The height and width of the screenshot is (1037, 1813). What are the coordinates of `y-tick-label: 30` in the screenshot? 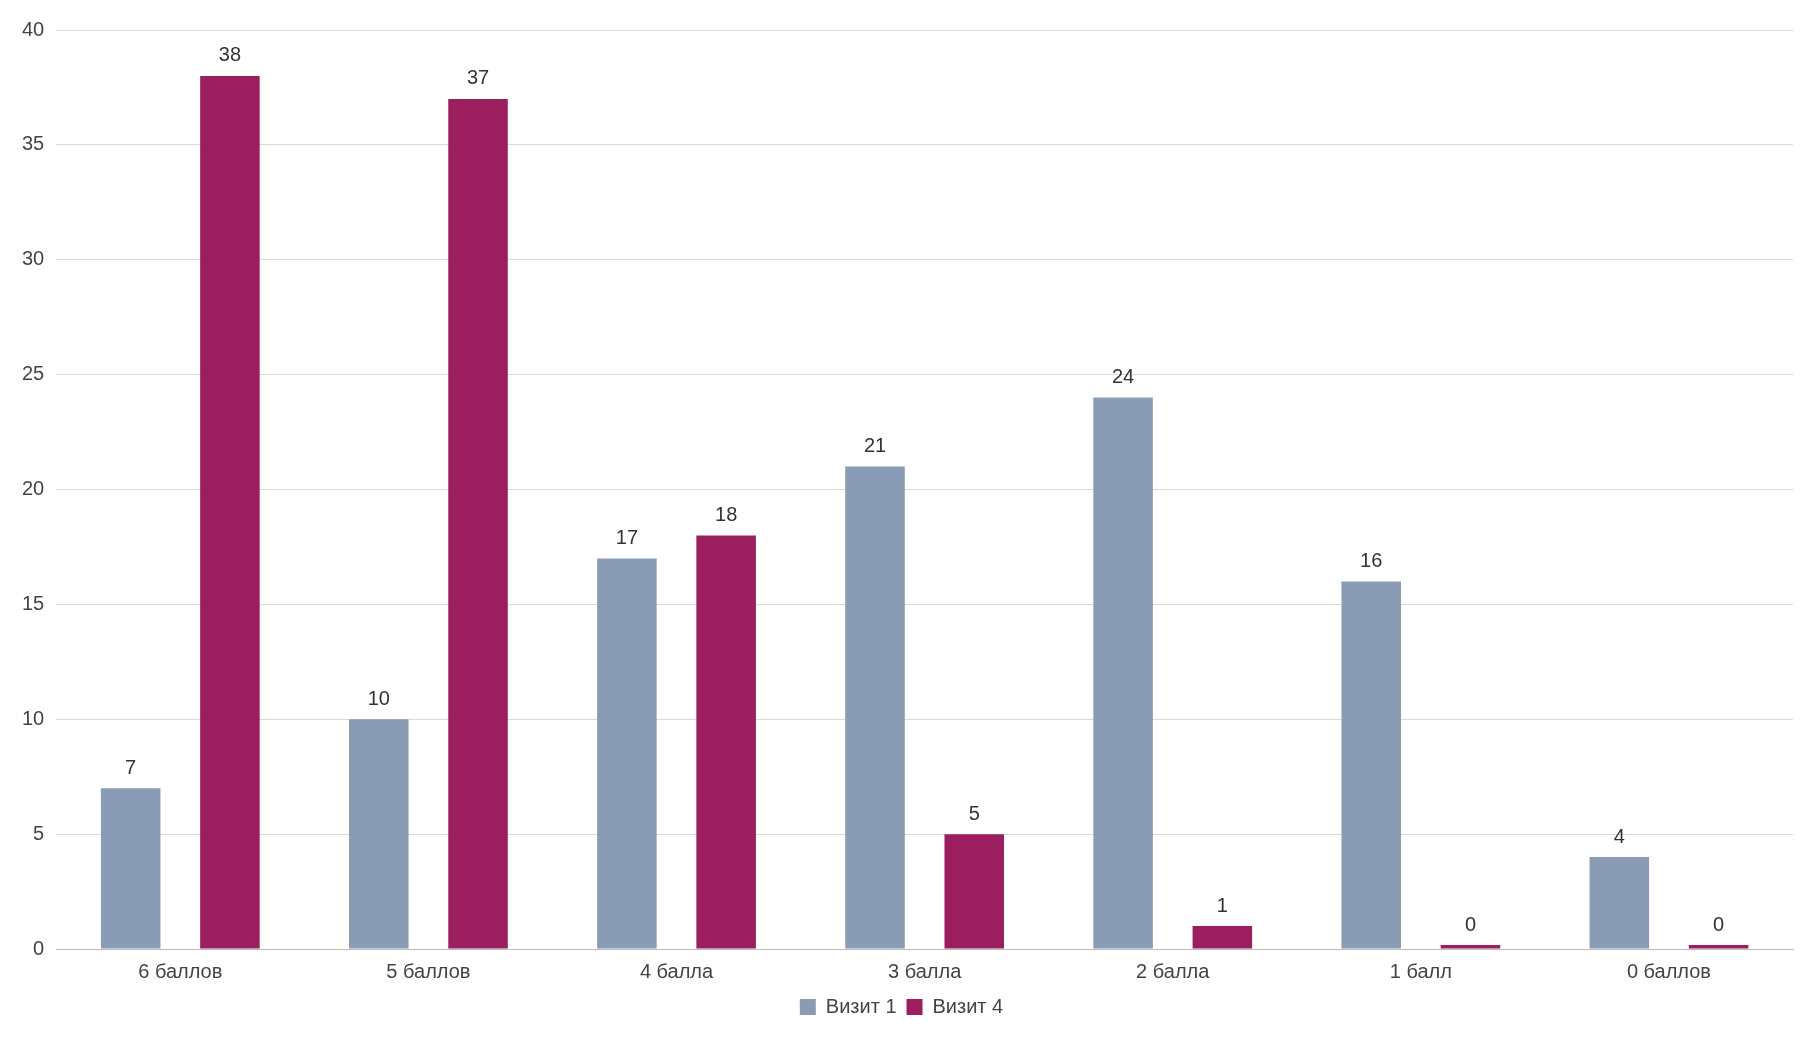 It's located at (33, 258).